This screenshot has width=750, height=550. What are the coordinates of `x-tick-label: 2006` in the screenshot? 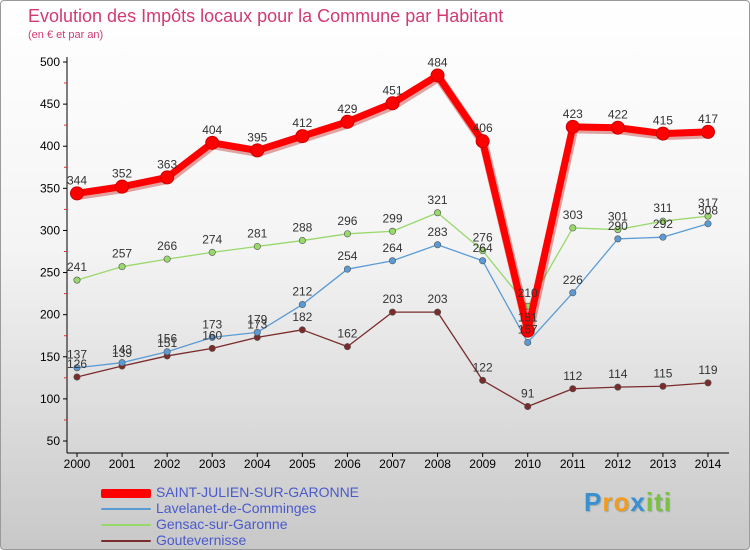 It's located at (347, 464).